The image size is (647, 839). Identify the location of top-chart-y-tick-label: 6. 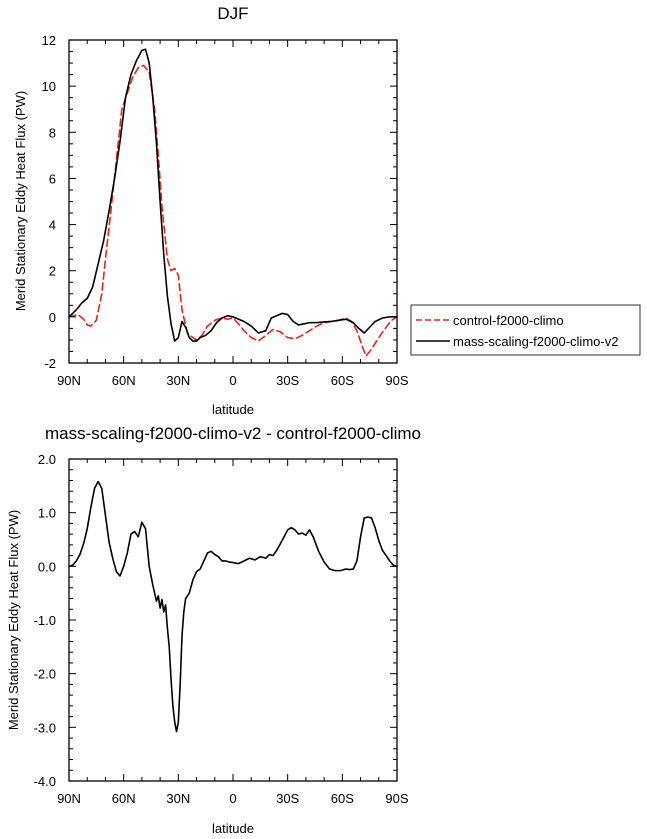
(52, 178).